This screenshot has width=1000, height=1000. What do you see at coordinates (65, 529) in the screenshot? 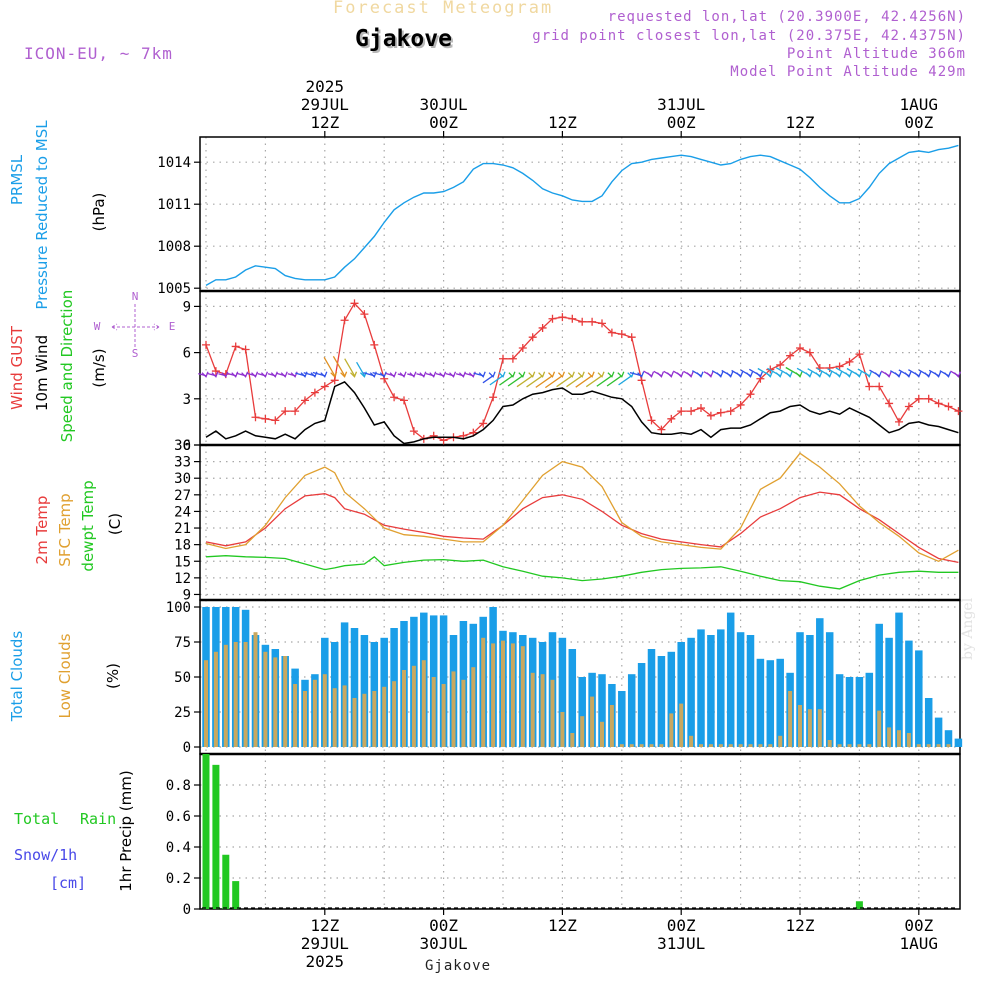
I see `temp-ylabel-sfc: SFC Temp` at bounding box center [65, 529].